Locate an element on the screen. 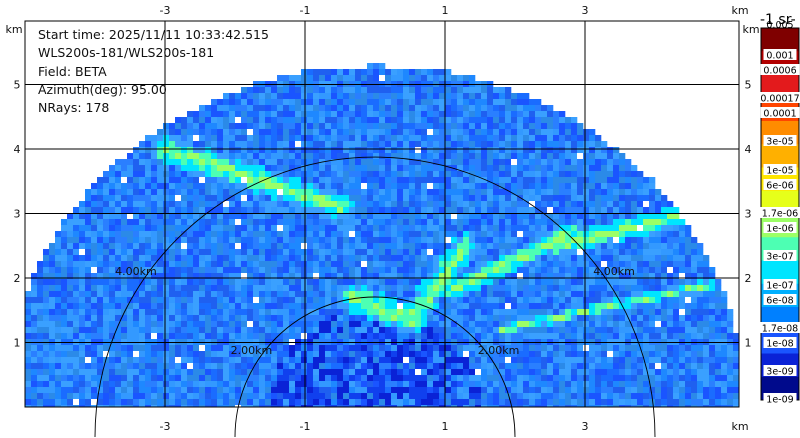  colorbar-unit-title: -1 sr- is located at coordinates (778, 20).